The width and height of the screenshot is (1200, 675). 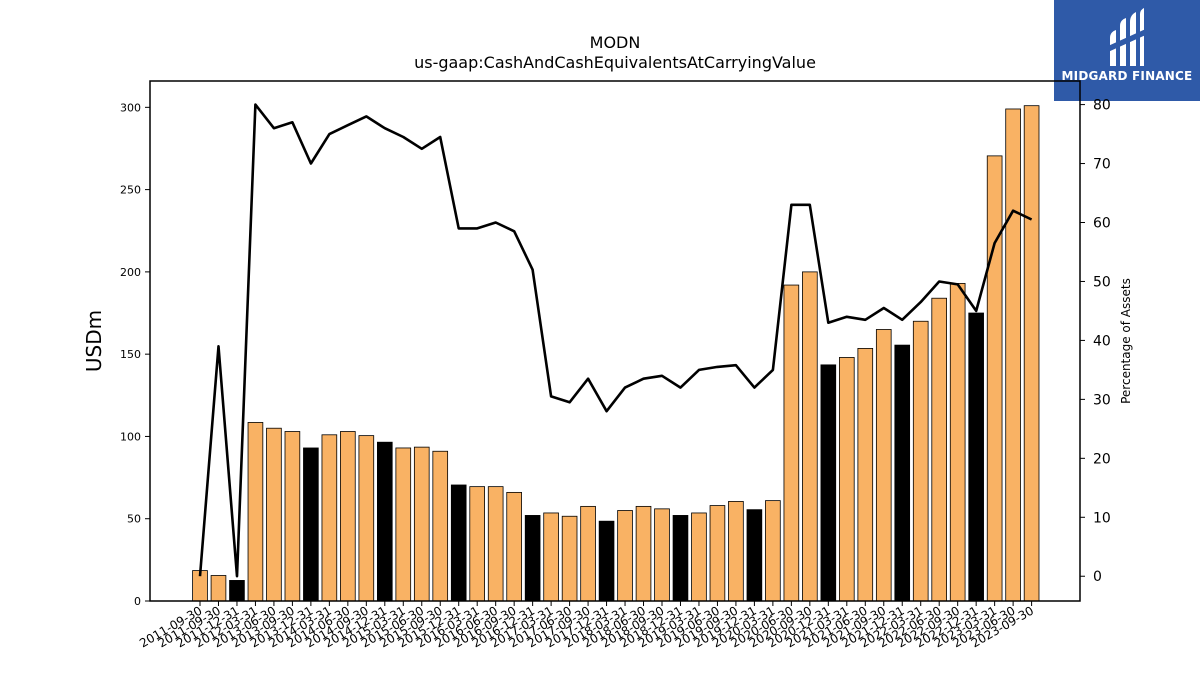 I want to click on y-tick-label: 150, so click(x=130, y=354).